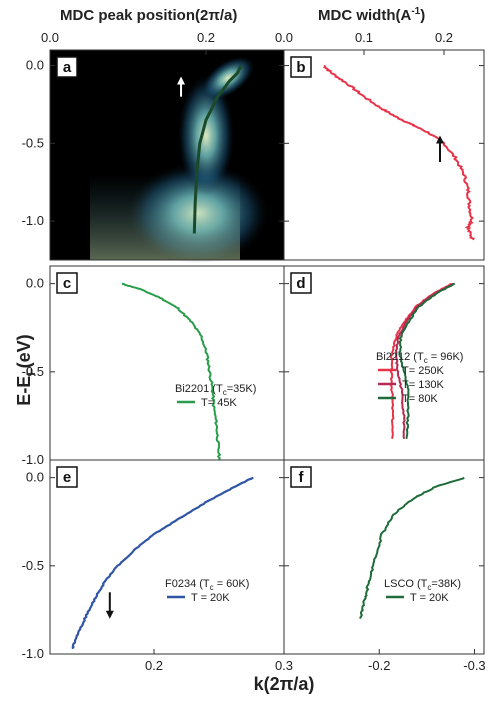 The width and height of the screenshot is (498, 704). I want to click on panel-a-glow-mid, so click(206, 135).